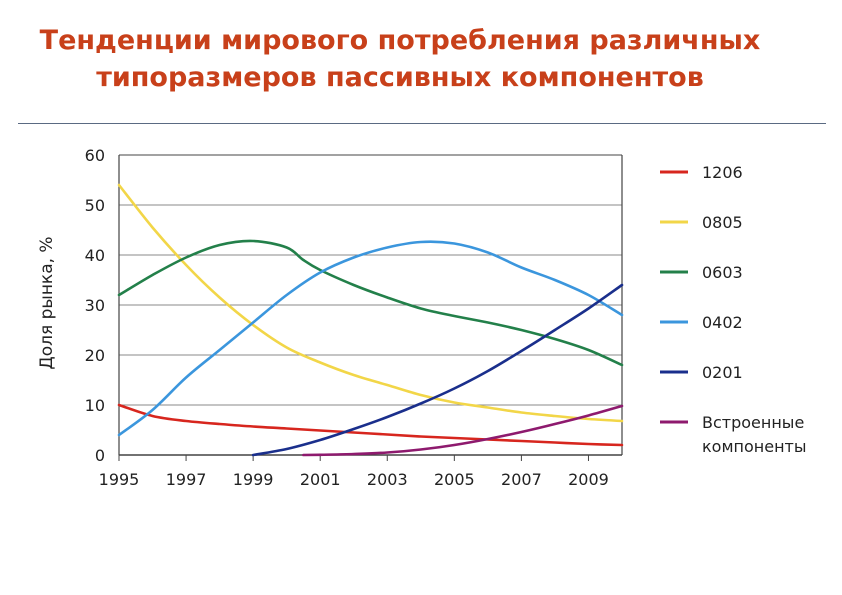  I want to click on x-tick-label-2009: 2009, so click(588, 479).